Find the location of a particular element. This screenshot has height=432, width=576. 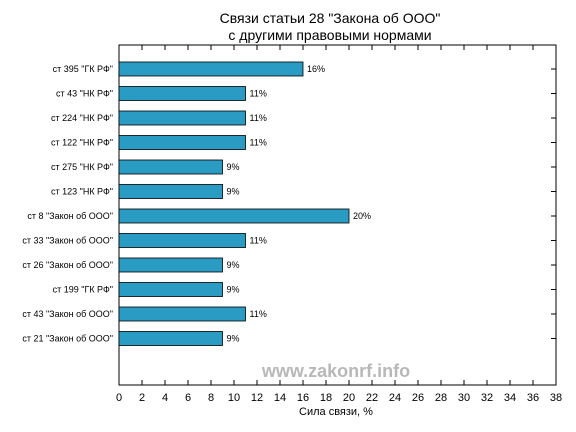

x-tick-label: 22 is located at coordinates (372, 398).